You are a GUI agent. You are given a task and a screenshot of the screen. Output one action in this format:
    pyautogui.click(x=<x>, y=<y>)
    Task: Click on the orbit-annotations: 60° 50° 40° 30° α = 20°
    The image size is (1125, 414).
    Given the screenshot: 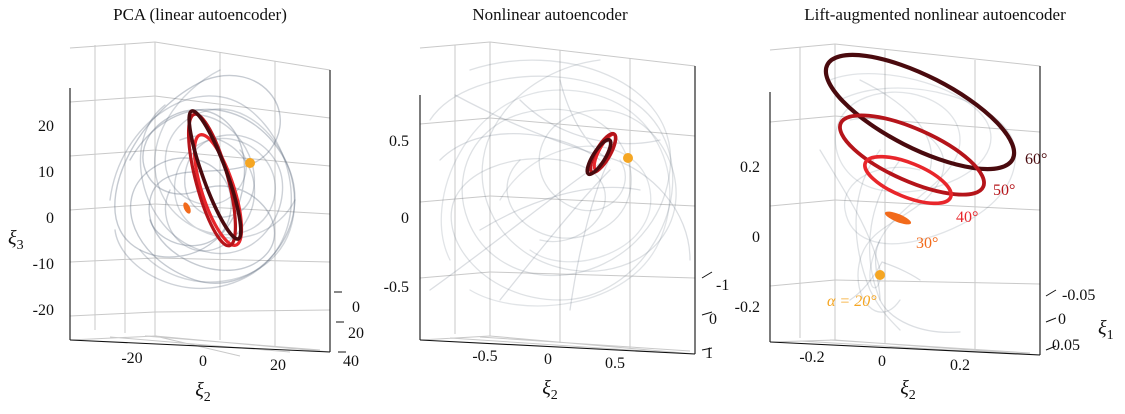 What is the action you would take?
    pyautogui.click(x=937, y=230)
    